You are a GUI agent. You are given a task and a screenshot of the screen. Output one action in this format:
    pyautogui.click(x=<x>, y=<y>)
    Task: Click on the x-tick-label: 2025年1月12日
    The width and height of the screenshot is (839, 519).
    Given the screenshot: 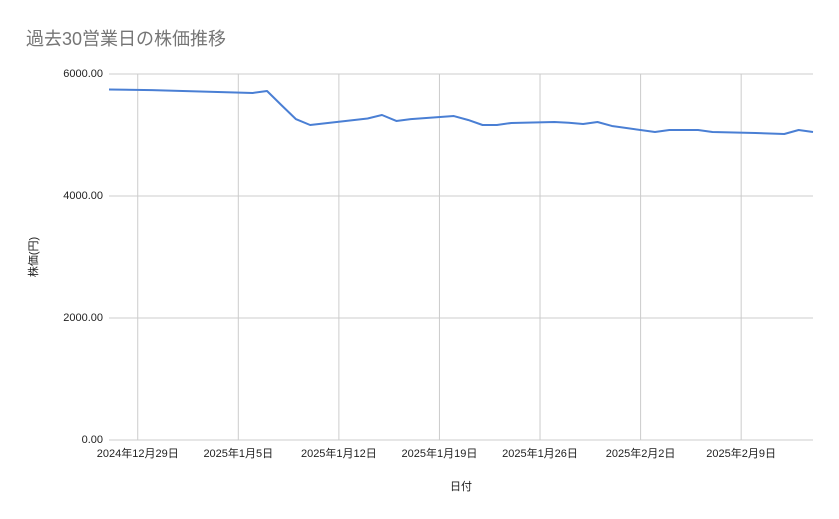 What is the action you would take?
    pyautogui.click(x=339, y=453)
    